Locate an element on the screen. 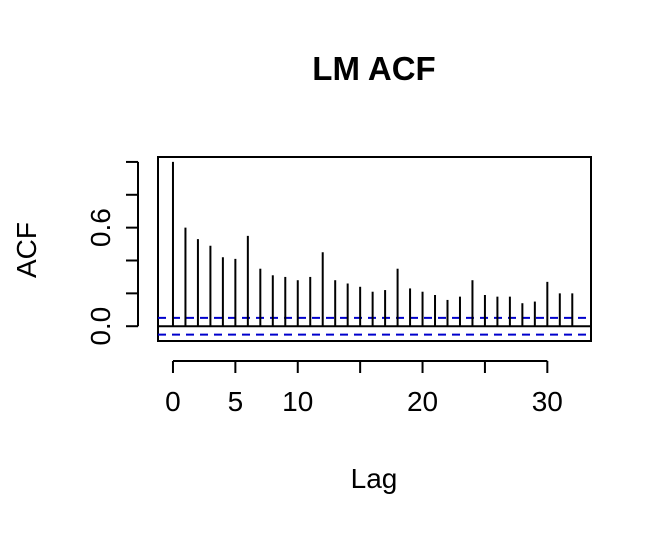  x-tick-label-10: 10 is located at coordinates (297, 401).